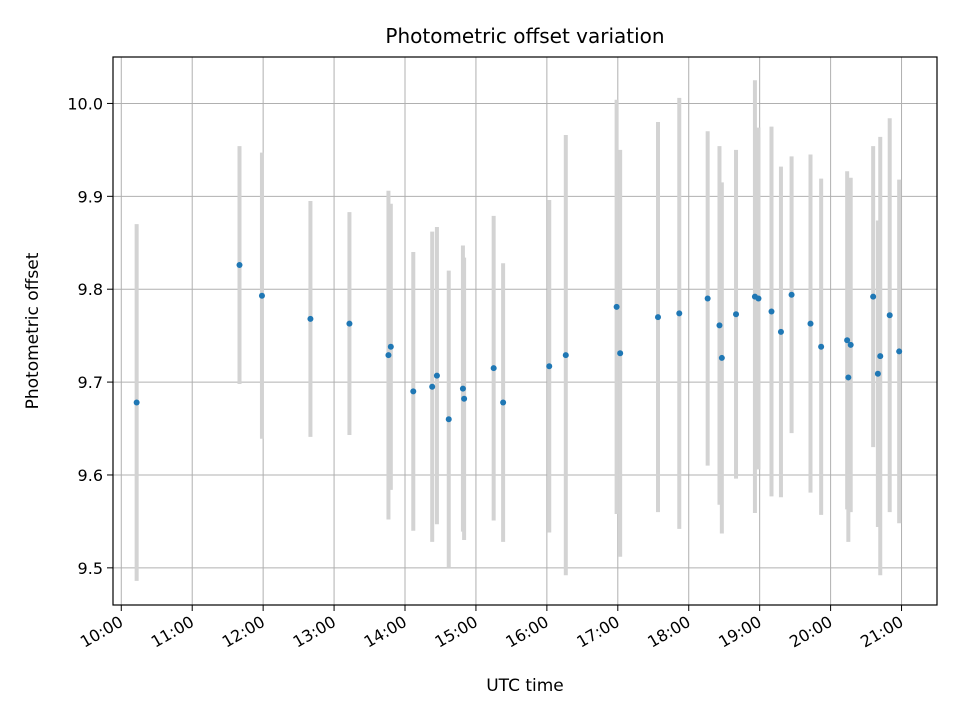 The width and height of the screenshot is (960, 720). I want to click on y-tick-label: 9.6, so click(90, 475).